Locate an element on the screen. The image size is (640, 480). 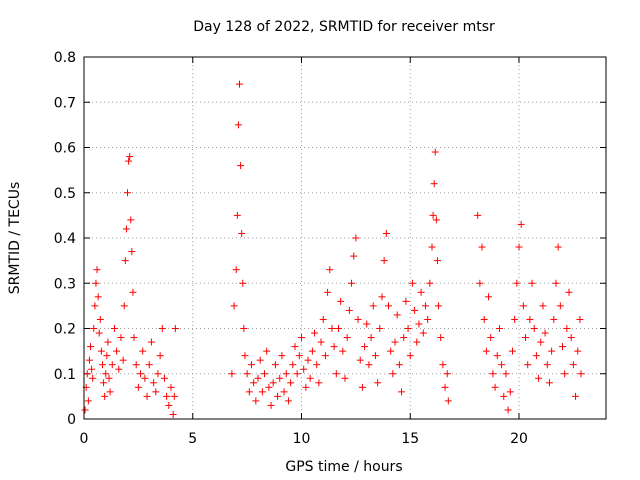
y-tick-label: 0 is located at coordinates (71, 420).